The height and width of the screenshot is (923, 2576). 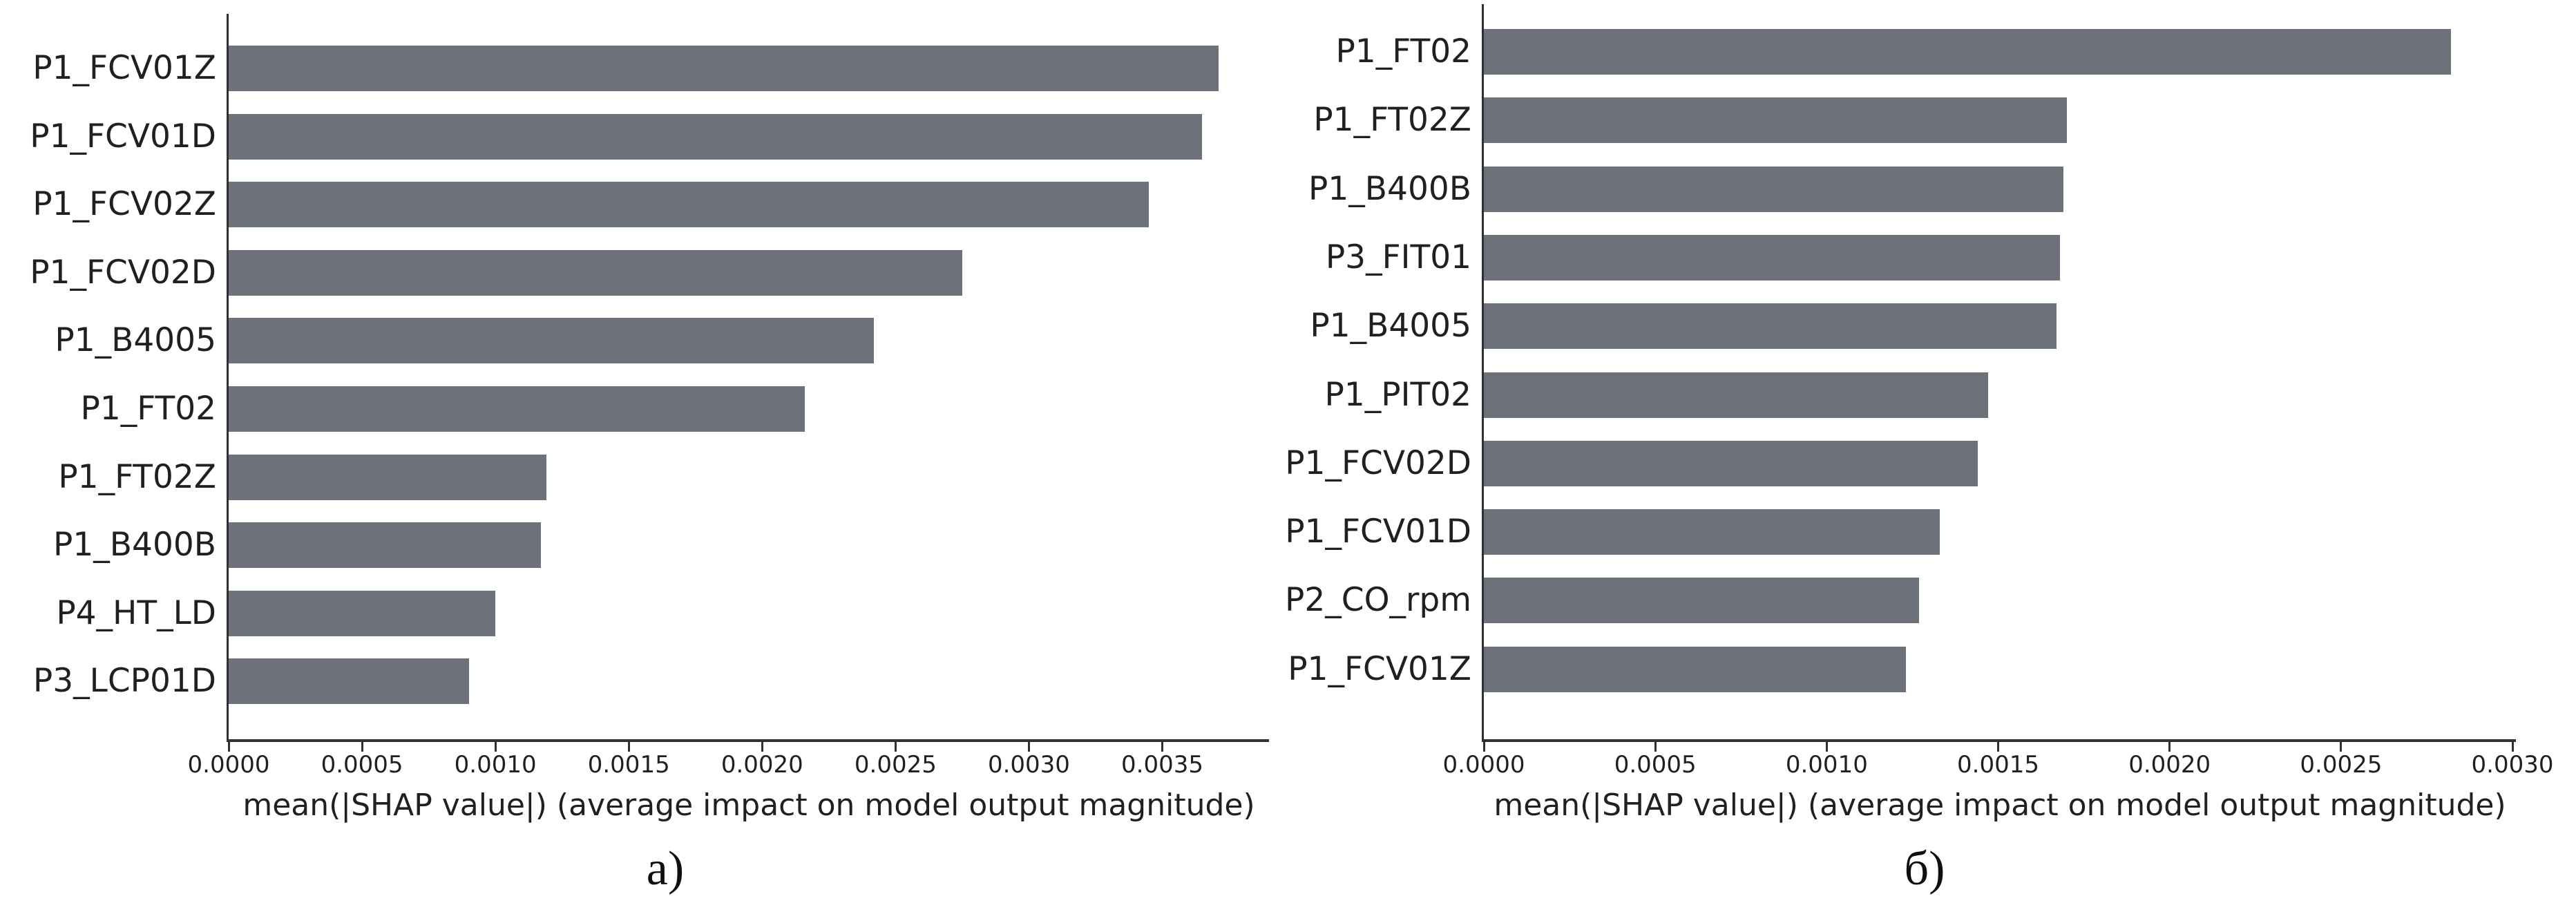 I want to click on bar-P1_PIT02, so click(x=1736, y=395).